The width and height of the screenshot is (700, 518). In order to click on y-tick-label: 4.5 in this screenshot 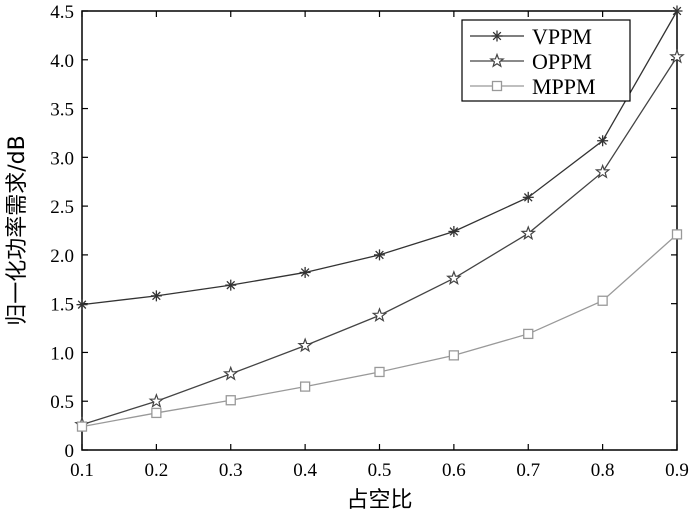, I will do `click(62, 12)`.